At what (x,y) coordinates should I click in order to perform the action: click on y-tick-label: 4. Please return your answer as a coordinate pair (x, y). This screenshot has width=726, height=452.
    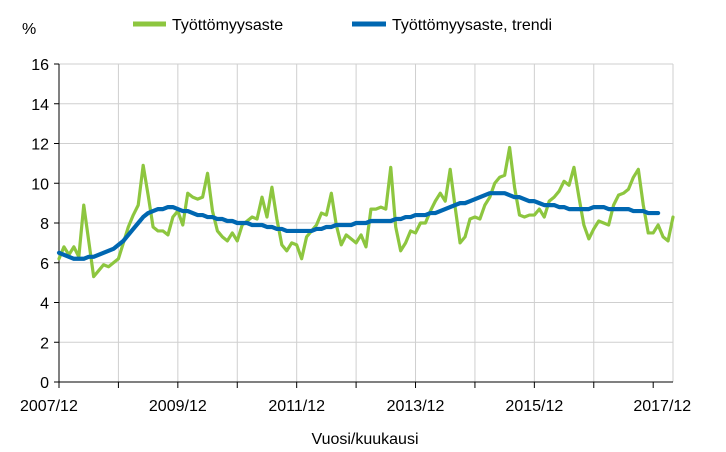
    Looking at the image, I should click on (44, 304).